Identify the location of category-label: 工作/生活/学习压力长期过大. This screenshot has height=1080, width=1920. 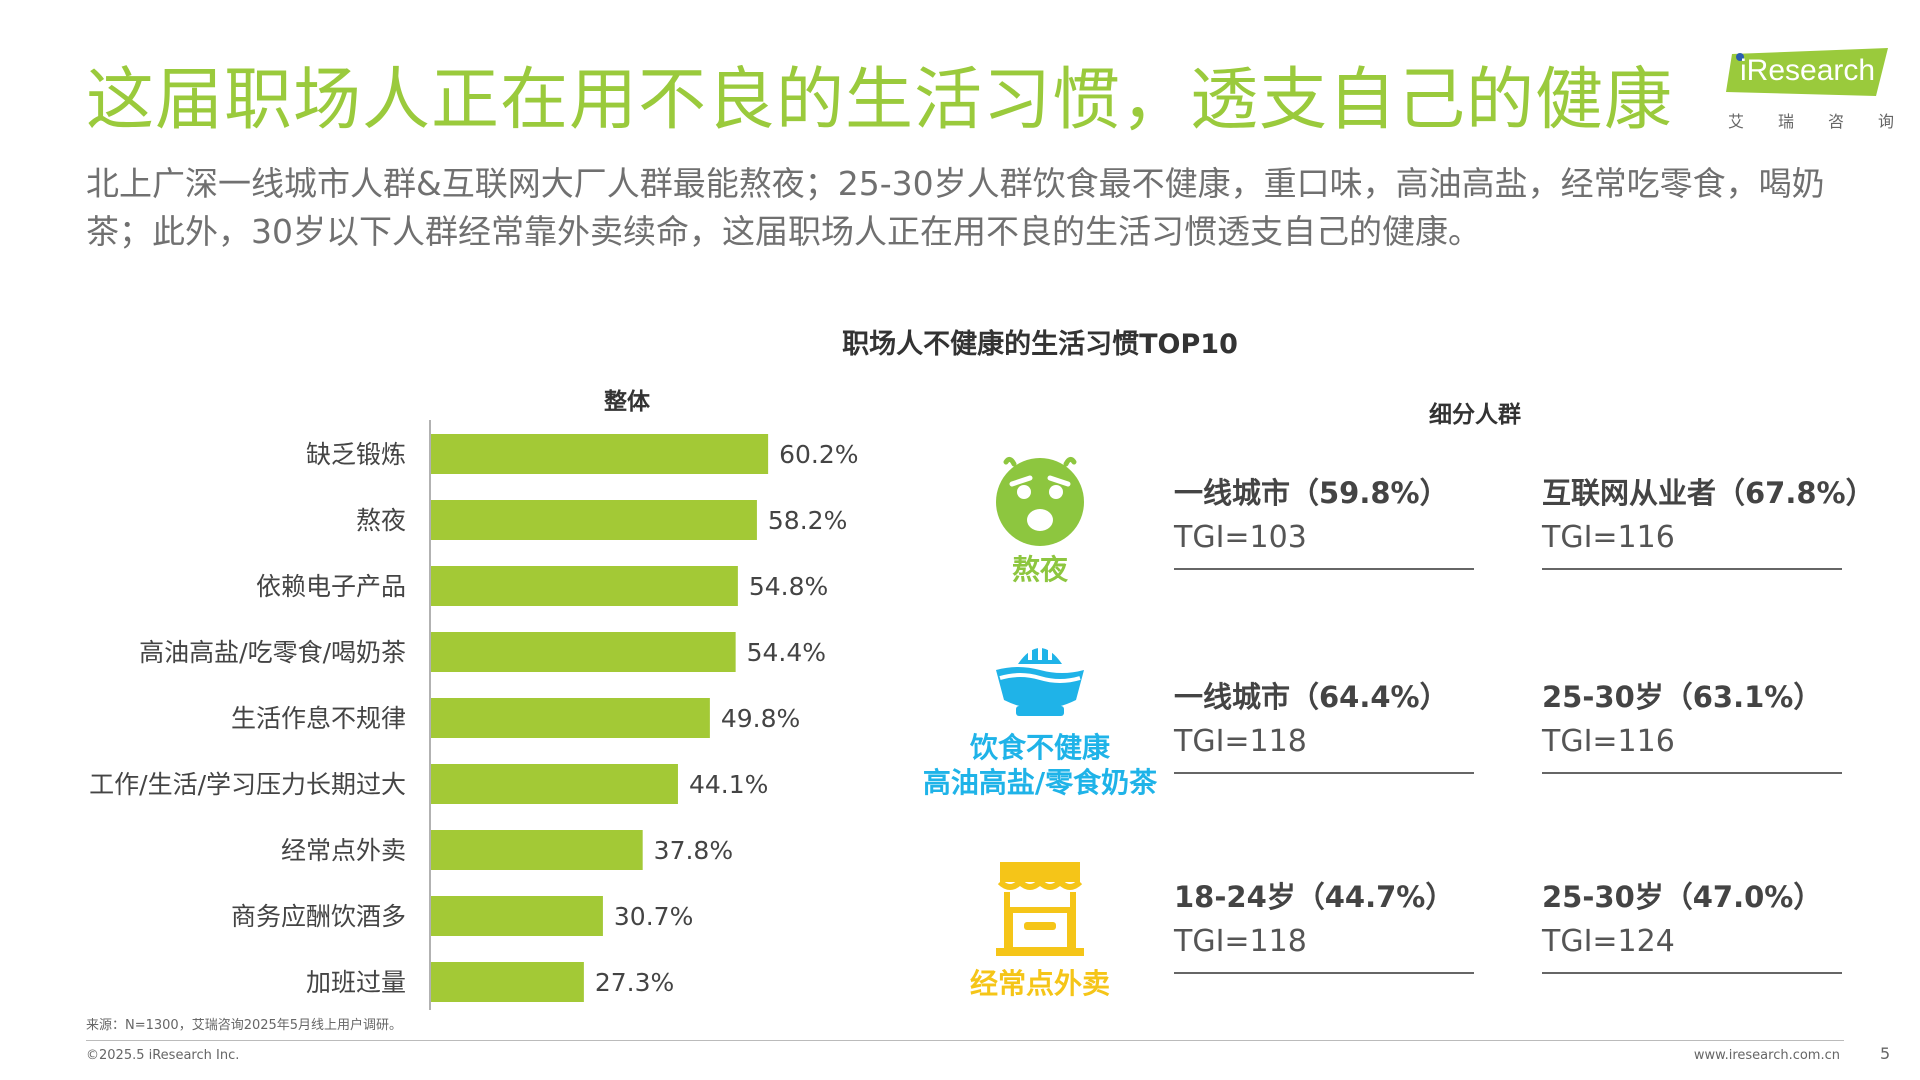
(247, 784).